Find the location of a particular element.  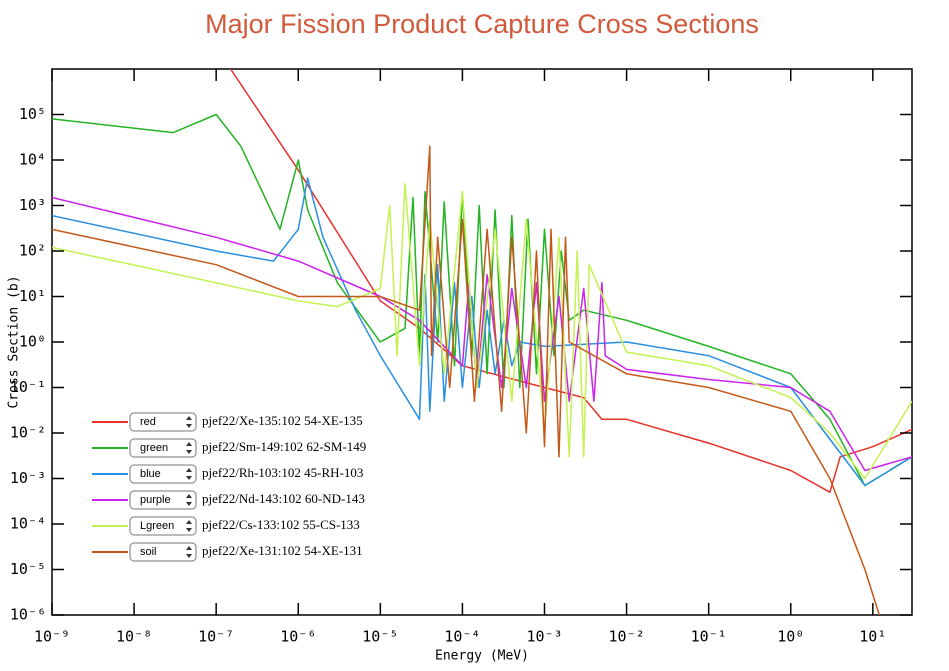

y-tick-label: 10² is located at coordinates (32, 251).